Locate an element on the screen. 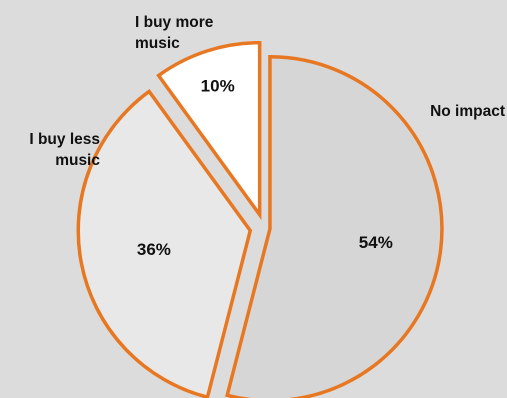 The image size is (507, 398). slice-category-label: I buy less music is located at coordinates (64, 150).